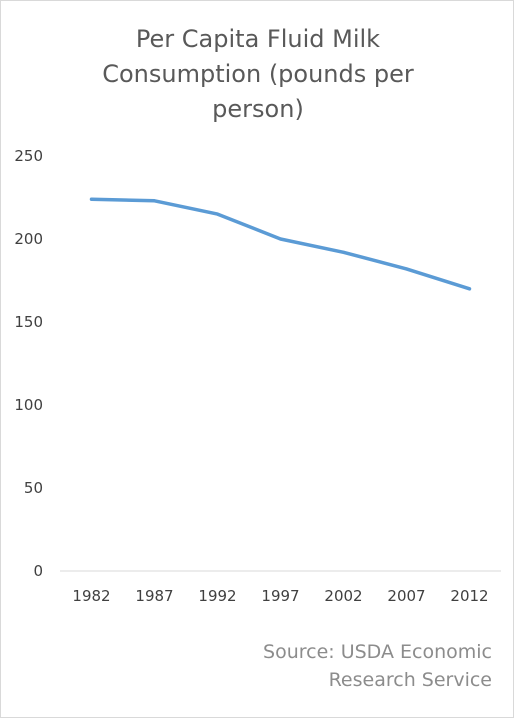 Image resolution: width=514 pixels, height=718 pixels. Describe the element at coordinates (38, 571) in the screenshot. I see `y-tick-label: 0` at that location.